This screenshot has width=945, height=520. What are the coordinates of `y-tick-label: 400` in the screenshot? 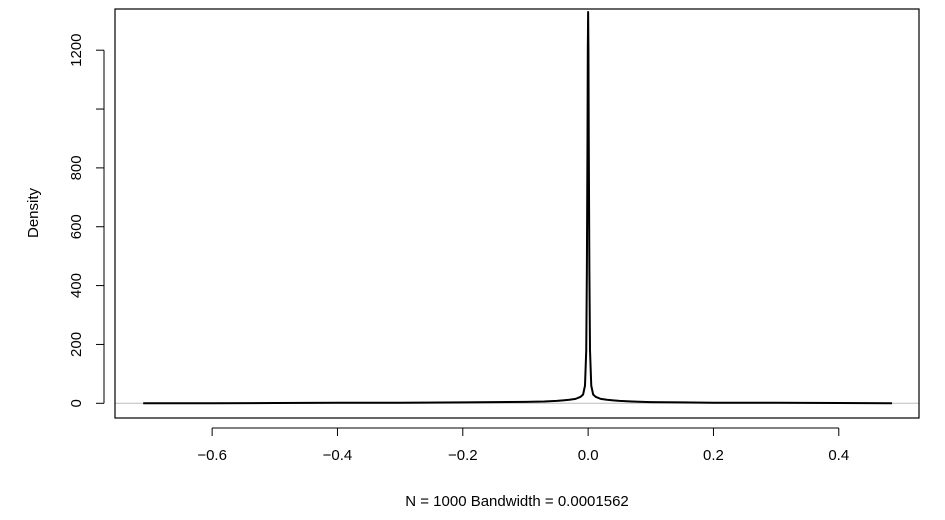 It's located at (76, 285).